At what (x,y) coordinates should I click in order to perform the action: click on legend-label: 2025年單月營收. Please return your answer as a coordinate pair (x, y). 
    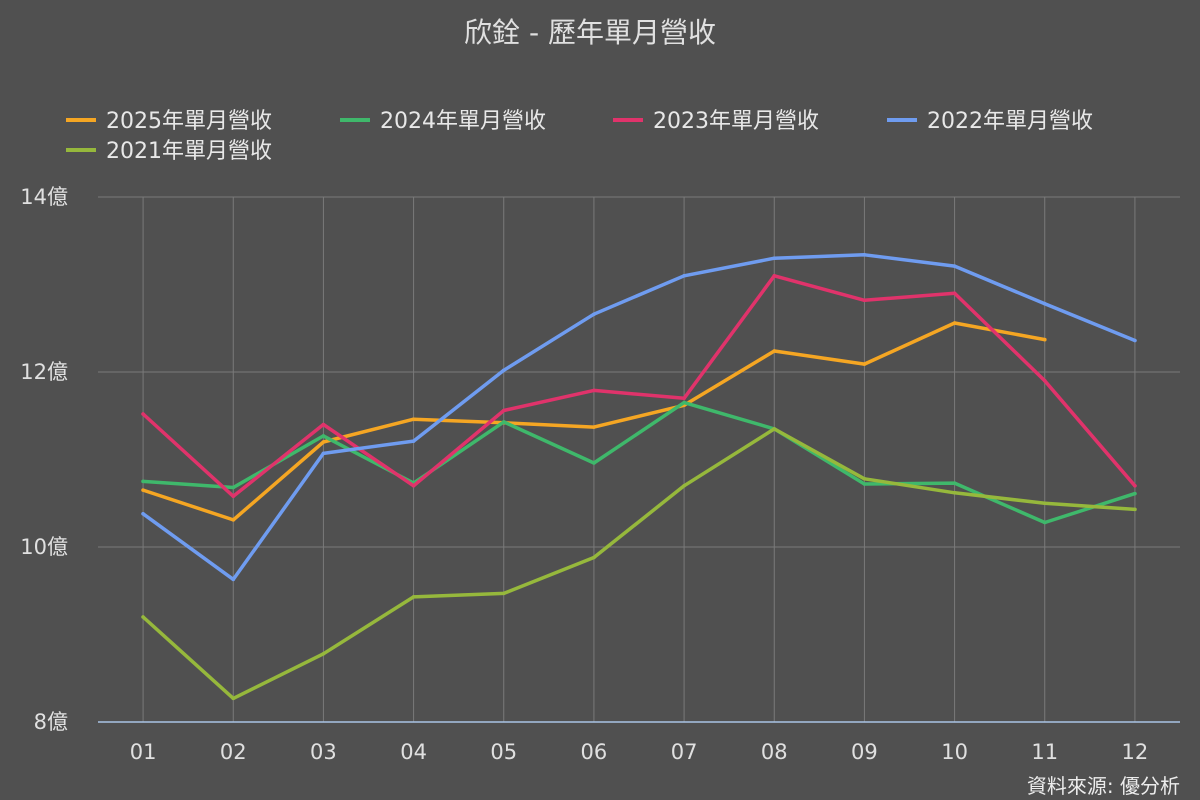
    Looking at the image, I should click on (189, 121).